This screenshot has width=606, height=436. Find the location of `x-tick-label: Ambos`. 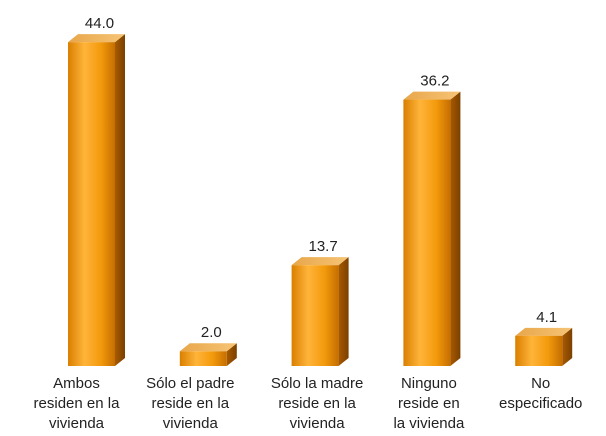

x-tick-label: Ambos is located at coordinates (76, 383).